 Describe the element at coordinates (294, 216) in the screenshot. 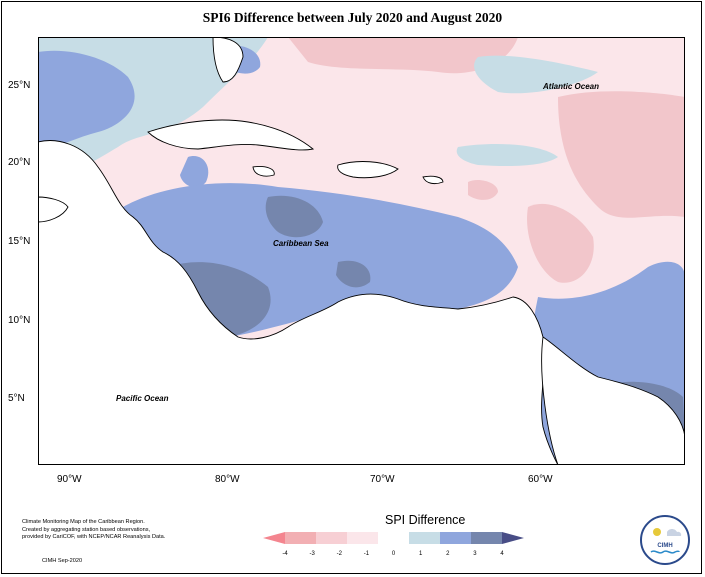

I see `spi-band-2-jamaica-south` at that location.